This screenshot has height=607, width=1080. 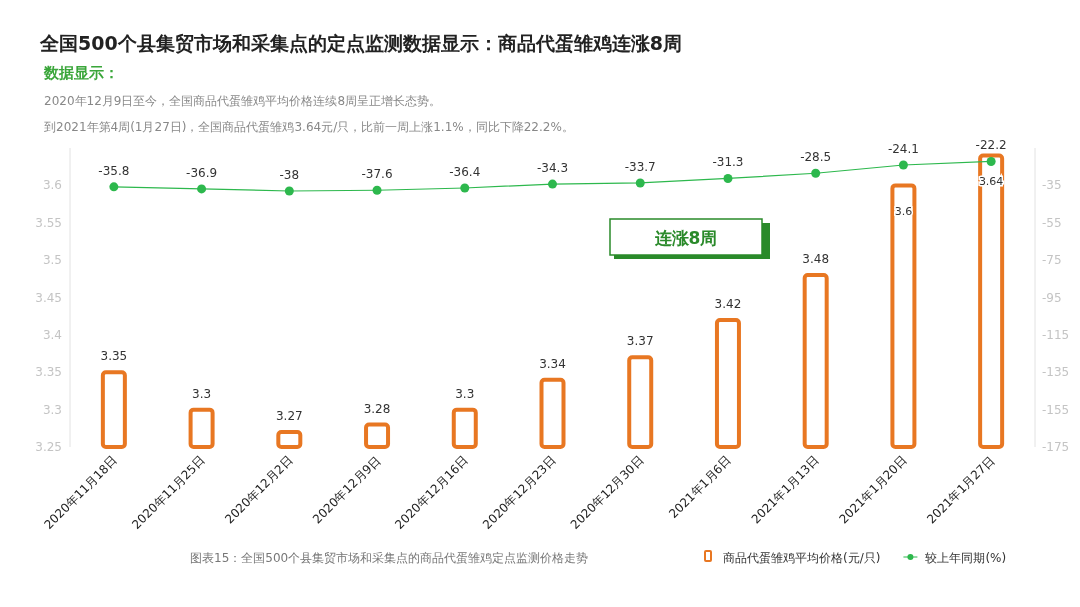 What do you see at coordinates (52, 409) in the screenshot?
I see `y-tick-label: 3.3` at bounding box center [52, 409].